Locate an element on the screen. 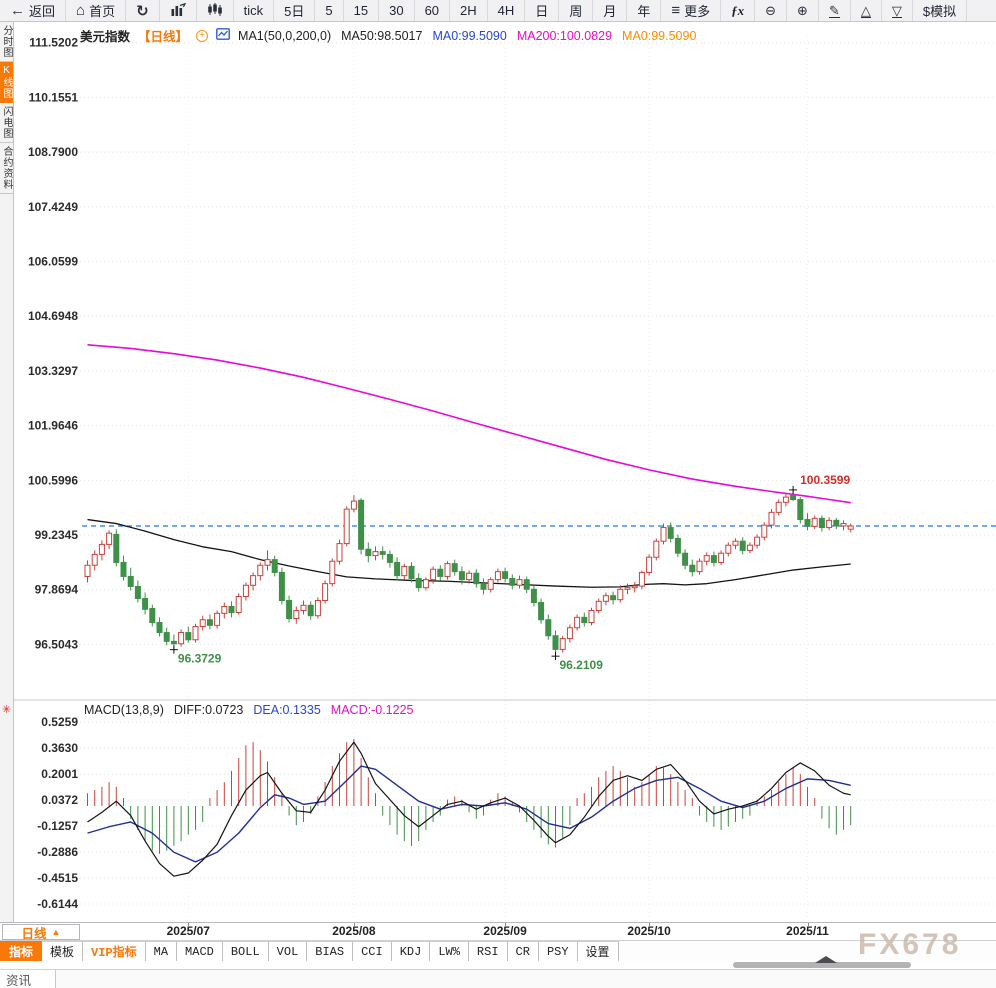 This screenshot has width=996, height=988. zoom-in-icon: ⊕ is located at coordinates (802, 10).